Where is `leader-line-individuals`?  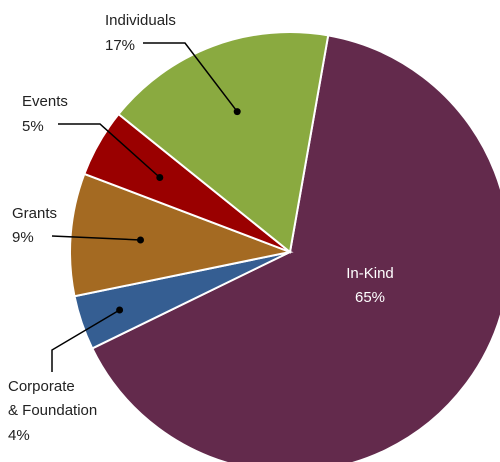 leader-line-individuals is located at coordinates (190, 77).